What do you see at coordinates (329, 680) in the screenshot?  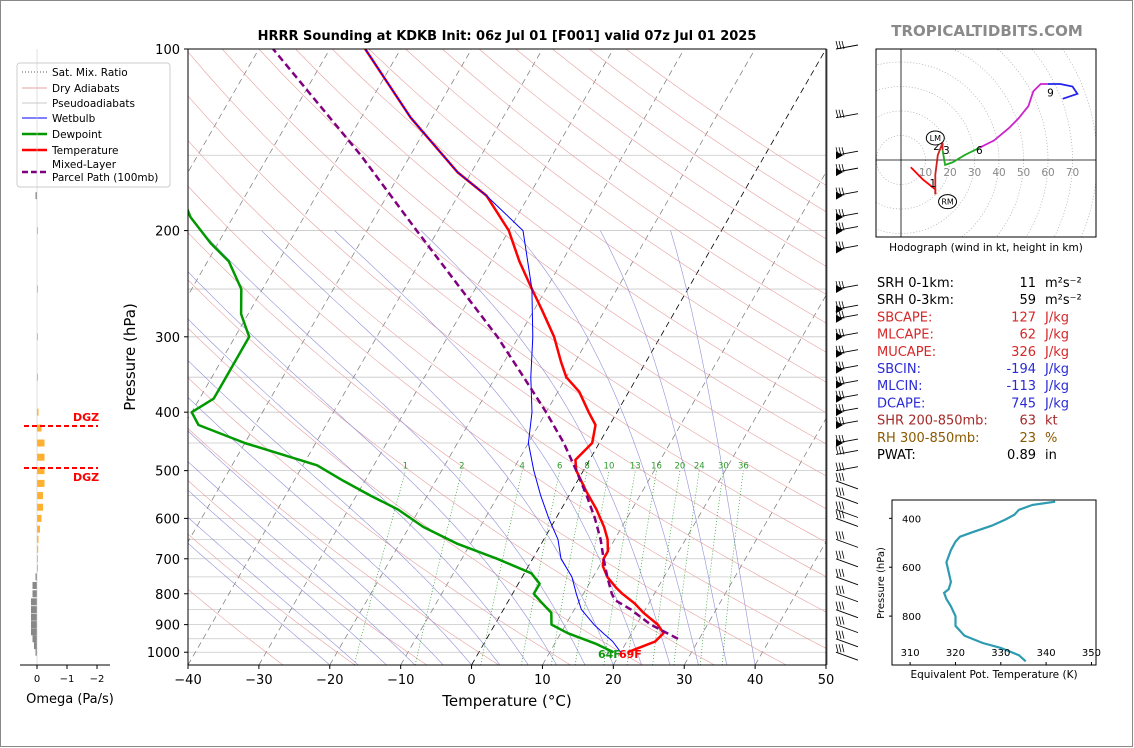 I see `x-tick-label: −20` at bounding box center [329, 680].